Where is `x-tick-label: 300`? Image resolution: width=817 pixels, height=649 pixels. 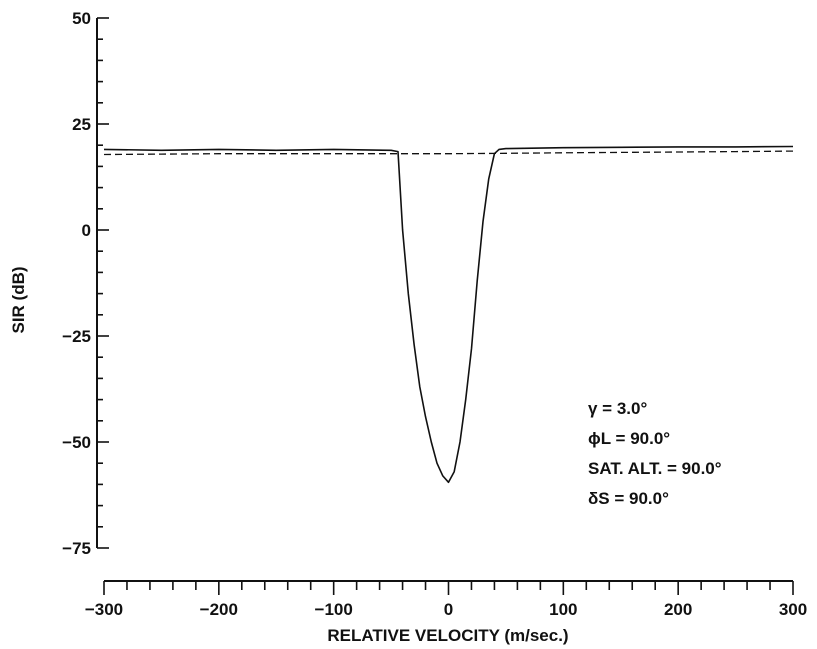 x-tick-label: 300 is located at coordinates (793, 609).